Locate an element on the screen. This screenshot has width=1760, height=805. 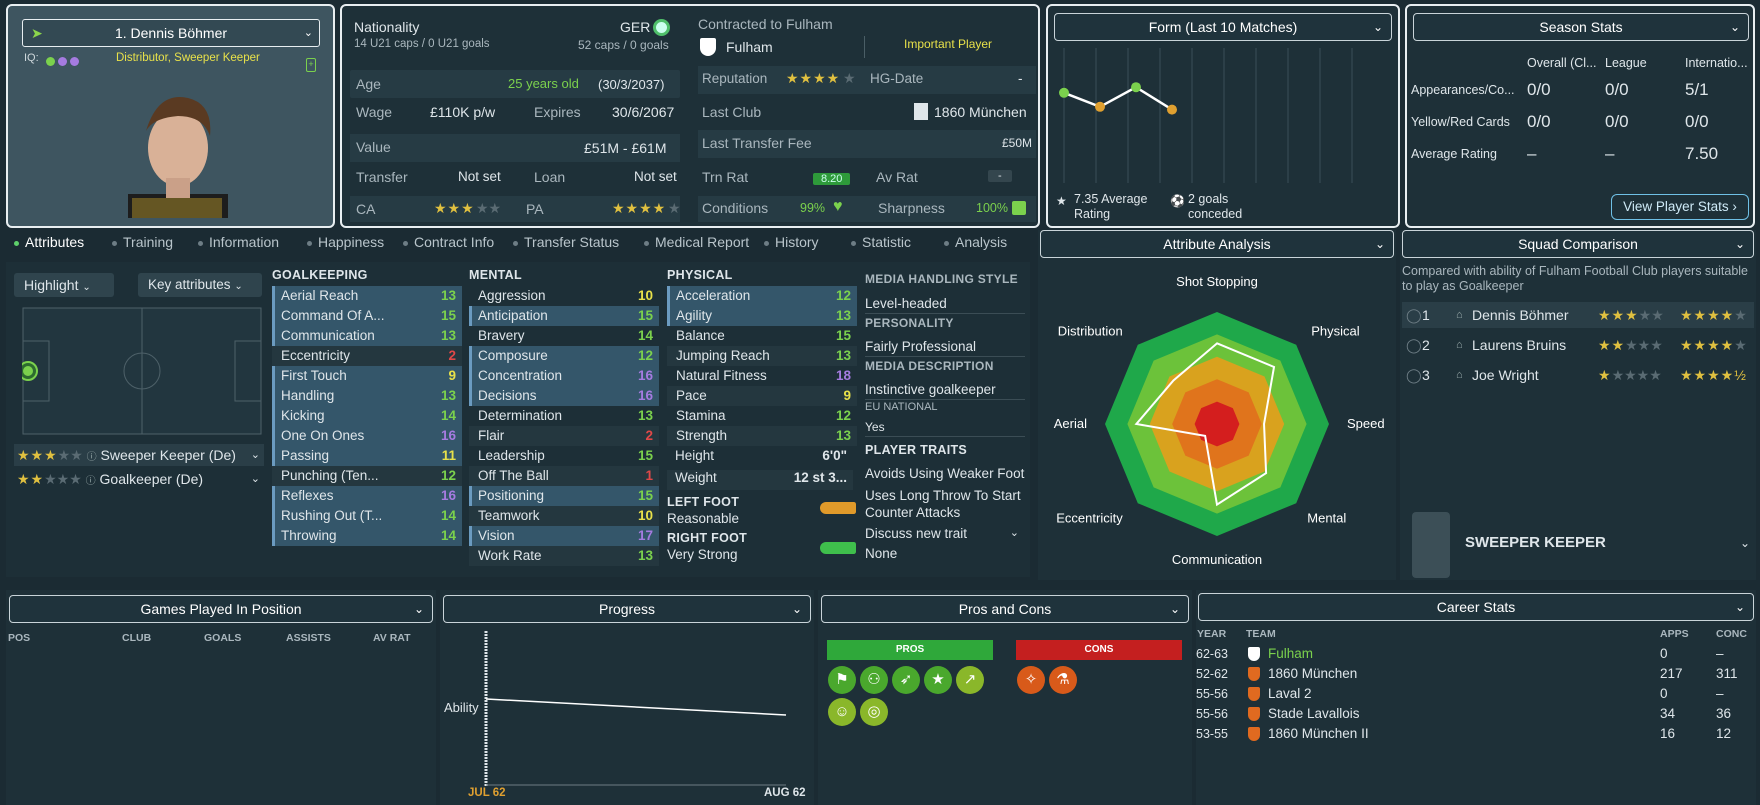
info-icon: ⓘ is located at coordinates (91, 457).